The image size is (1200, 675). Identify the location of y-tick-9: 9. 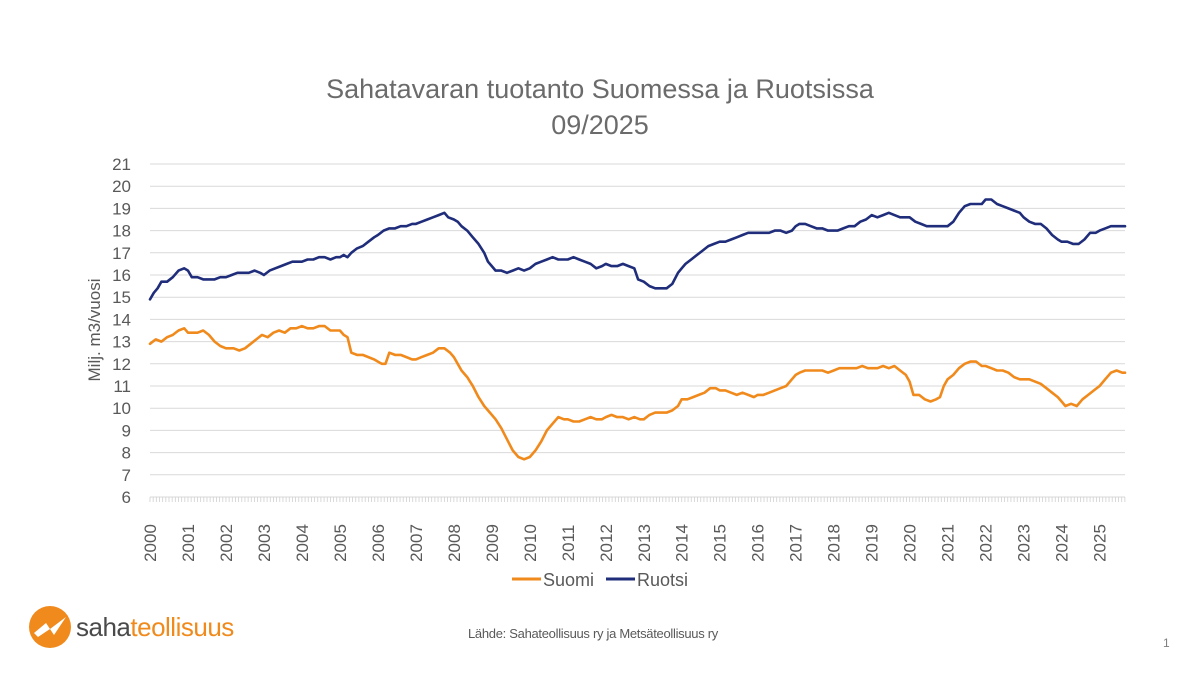
(126, 430).